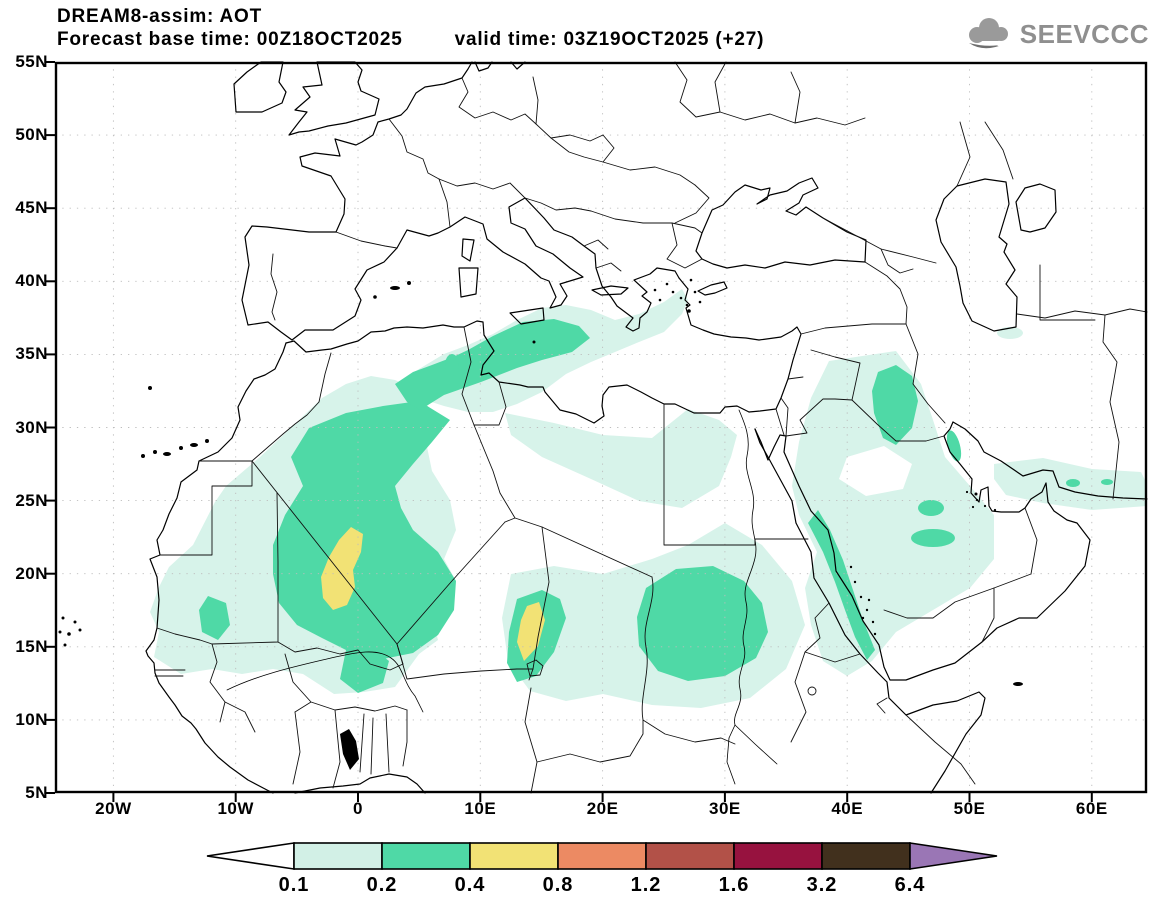  I want to click on colorbar-tick-label: 0.8, so click(558, 885).